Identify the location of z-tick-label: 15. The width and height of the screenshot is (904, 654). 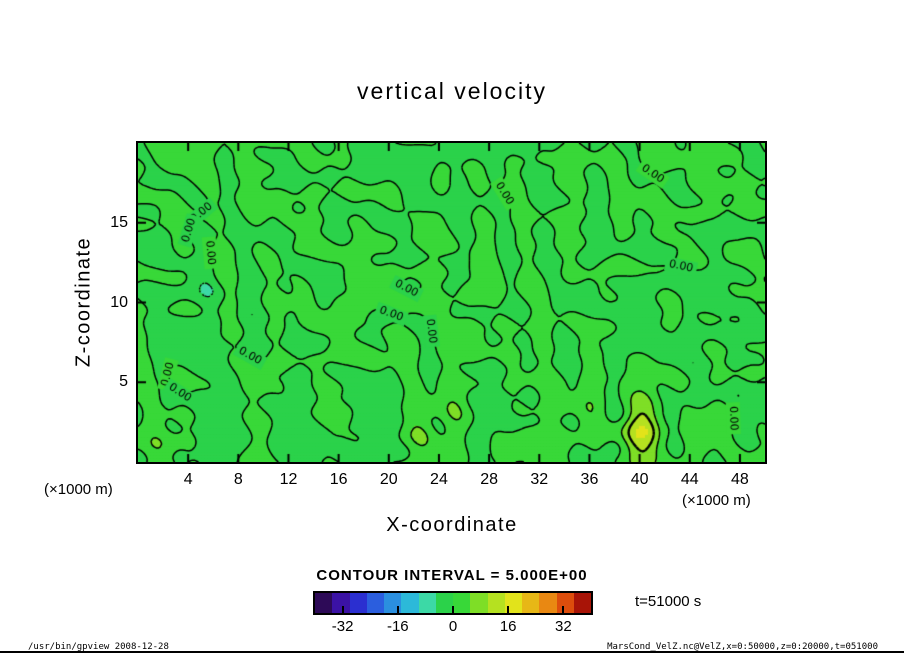
(119, 222).